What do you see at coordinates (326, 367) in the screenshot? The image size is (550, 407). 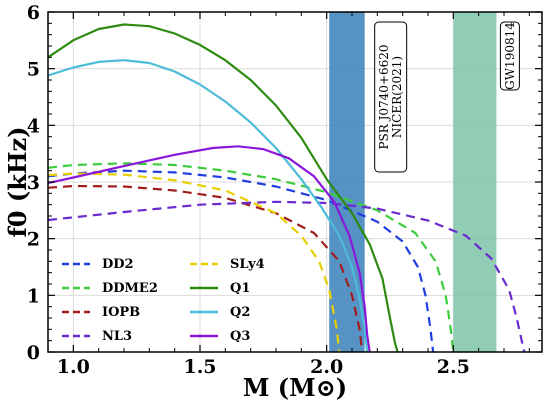 I see `x-tick-label-2: 2.0` at bounding box center [326, 367].